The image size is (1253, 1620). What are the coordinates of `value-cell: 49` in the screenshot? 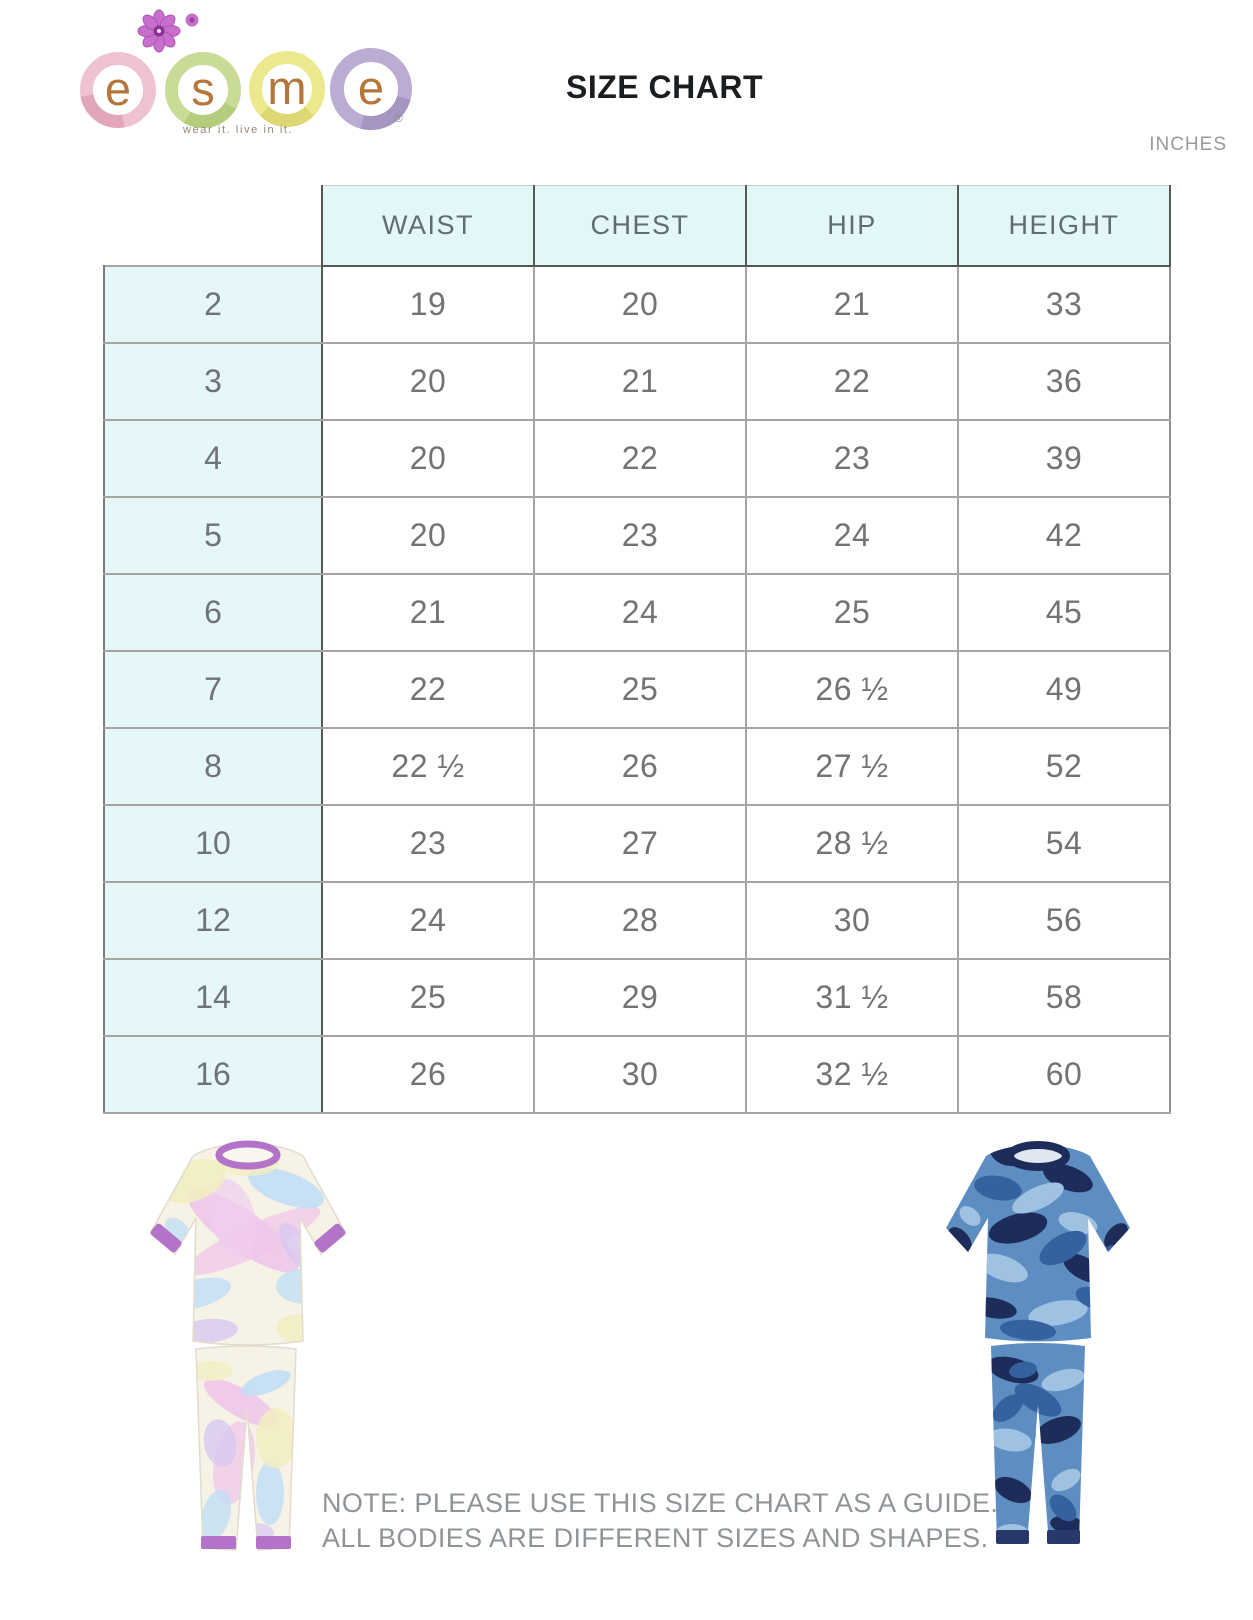 It's located at (1064, 689).